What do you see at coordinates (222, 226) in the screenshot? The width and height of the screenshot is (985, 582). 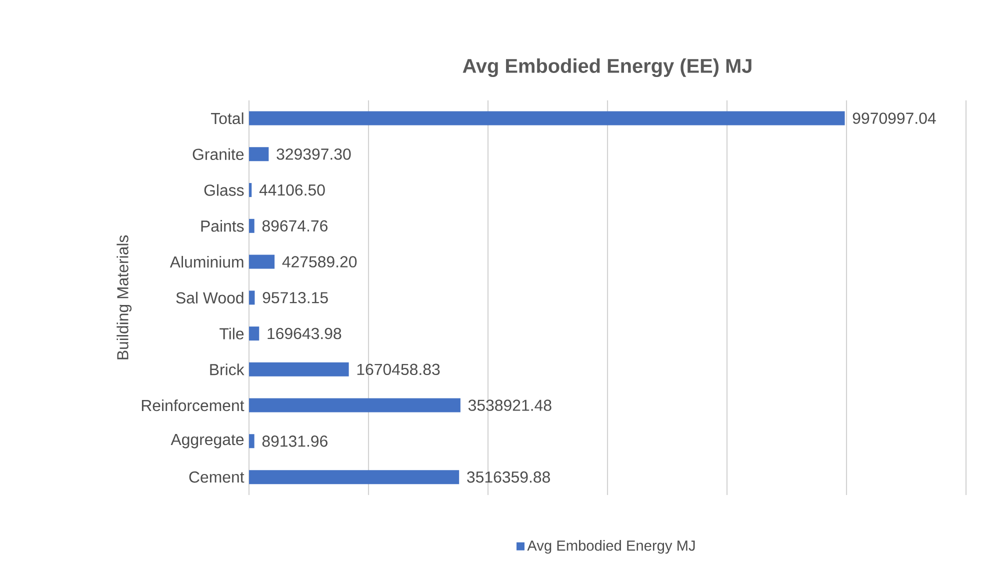 I see `y-tick-label: Paints` at bounding box center [222, 226].